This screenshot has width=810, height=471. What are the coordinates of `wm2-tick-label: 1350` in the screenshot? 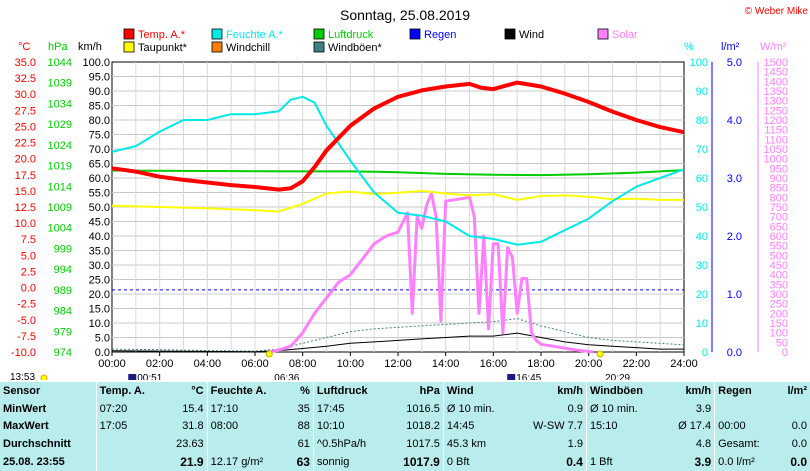 It's located at (776, 92).